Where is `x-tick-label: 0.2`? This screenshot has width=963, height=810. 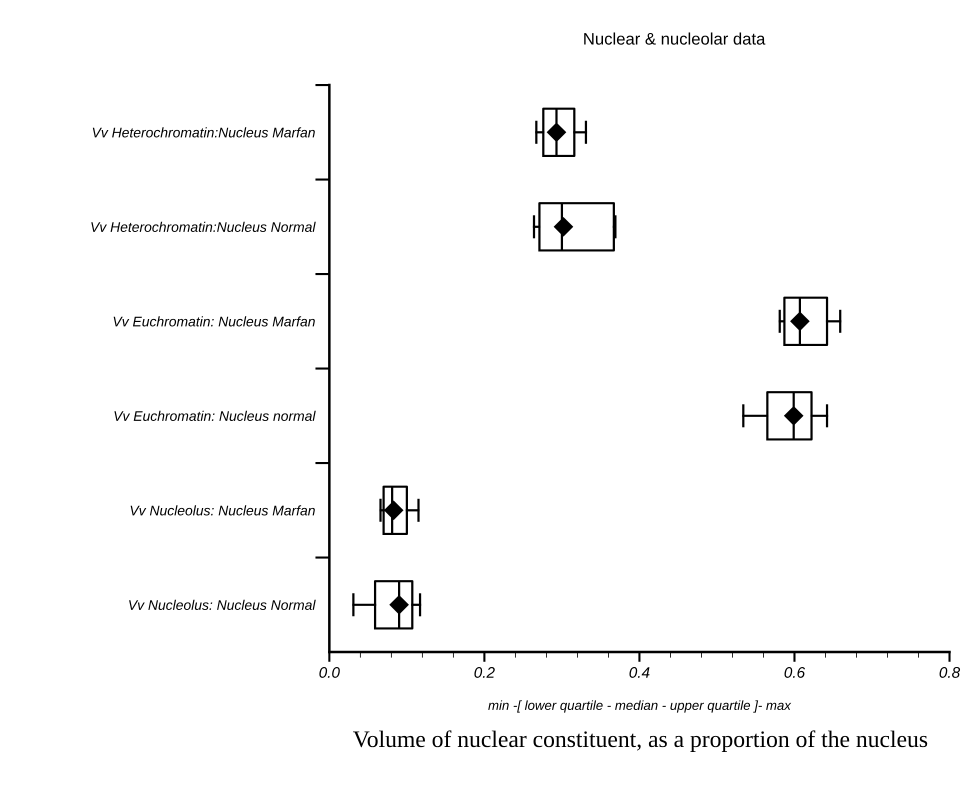
x-tick-label: 0.2 is located at coordinates (484, 672).